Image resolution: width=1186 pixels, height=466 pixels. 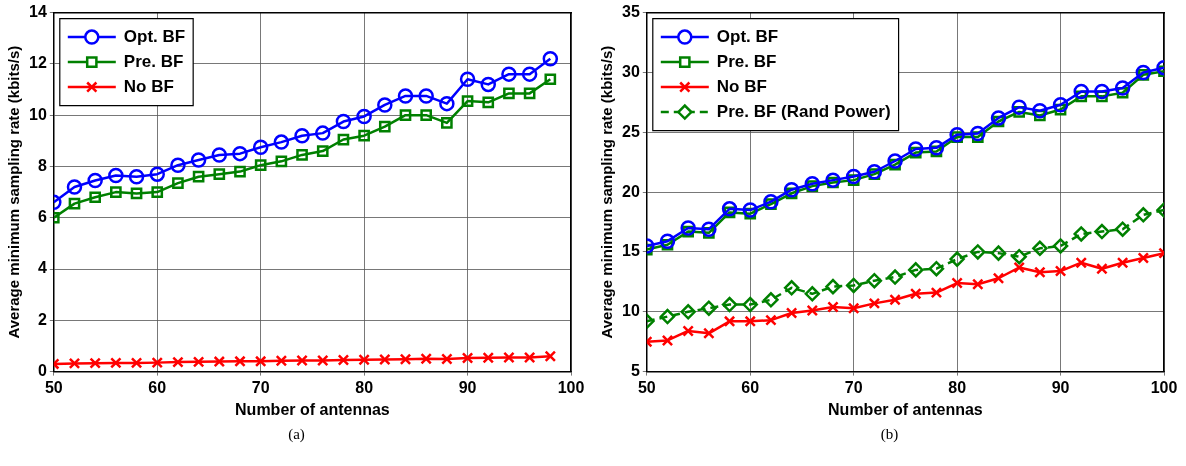 I want to click on y-tick-label: 25, so click(x=631, y=131).